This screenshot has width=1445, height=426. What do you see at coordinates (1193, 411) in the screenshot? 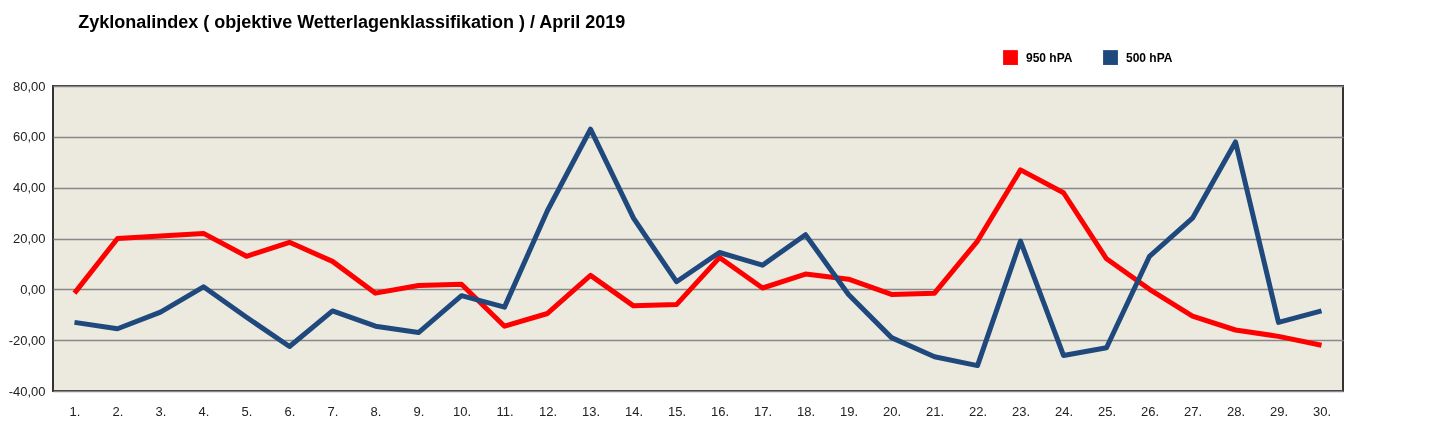
I see `x-tick-label: 27.` at bounding box center [1193, 411].